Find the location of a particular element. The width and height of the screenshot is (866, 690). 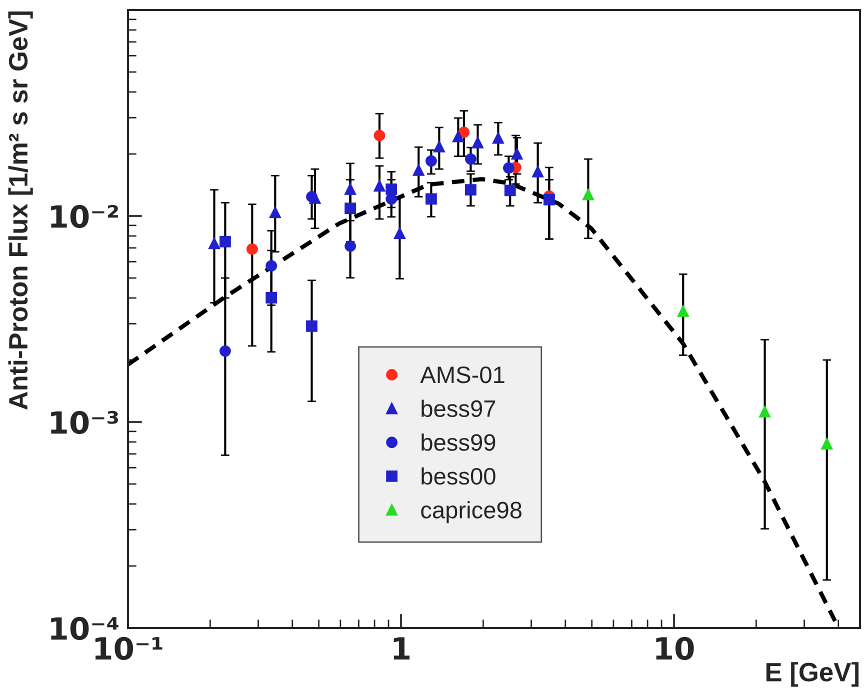

x-tick-label: 1 is located at coordinates (402, 648).